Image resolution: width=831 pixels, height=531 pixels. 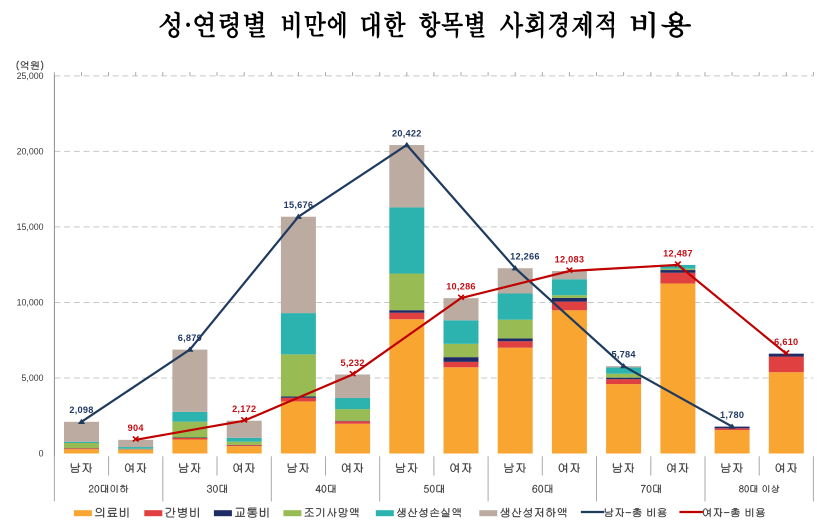 I want to click on svg-text: 10,286, so click(x=461, y=287).